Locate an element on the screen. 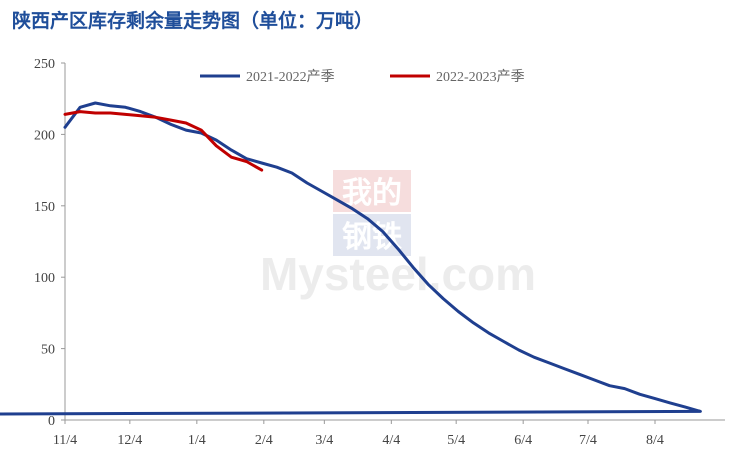  x-tick-label: 8/4 is located at coordinates (655, 440).